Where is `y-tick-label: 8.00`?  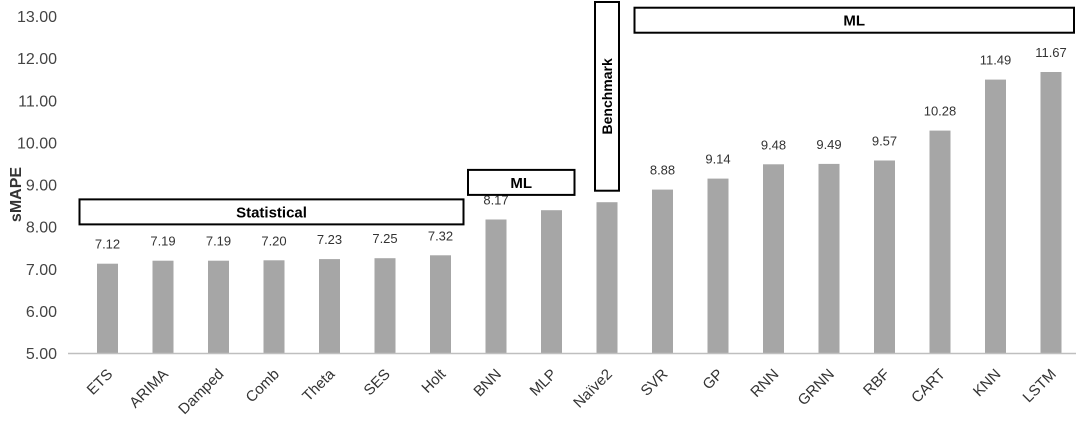 y-tick-label: 8.00 is located at coordinates (41, 228).